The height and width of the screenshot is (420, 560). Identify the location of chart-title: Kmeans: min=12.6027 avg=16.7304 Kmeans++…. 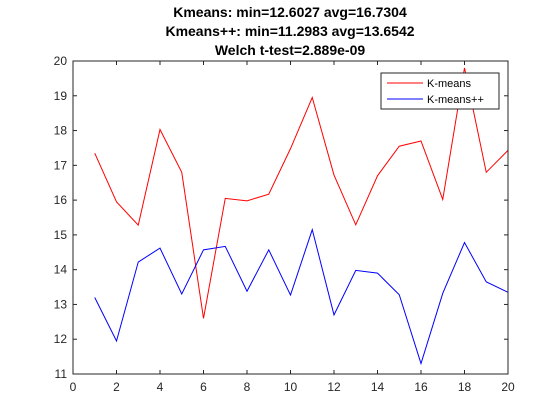
(289, 31).